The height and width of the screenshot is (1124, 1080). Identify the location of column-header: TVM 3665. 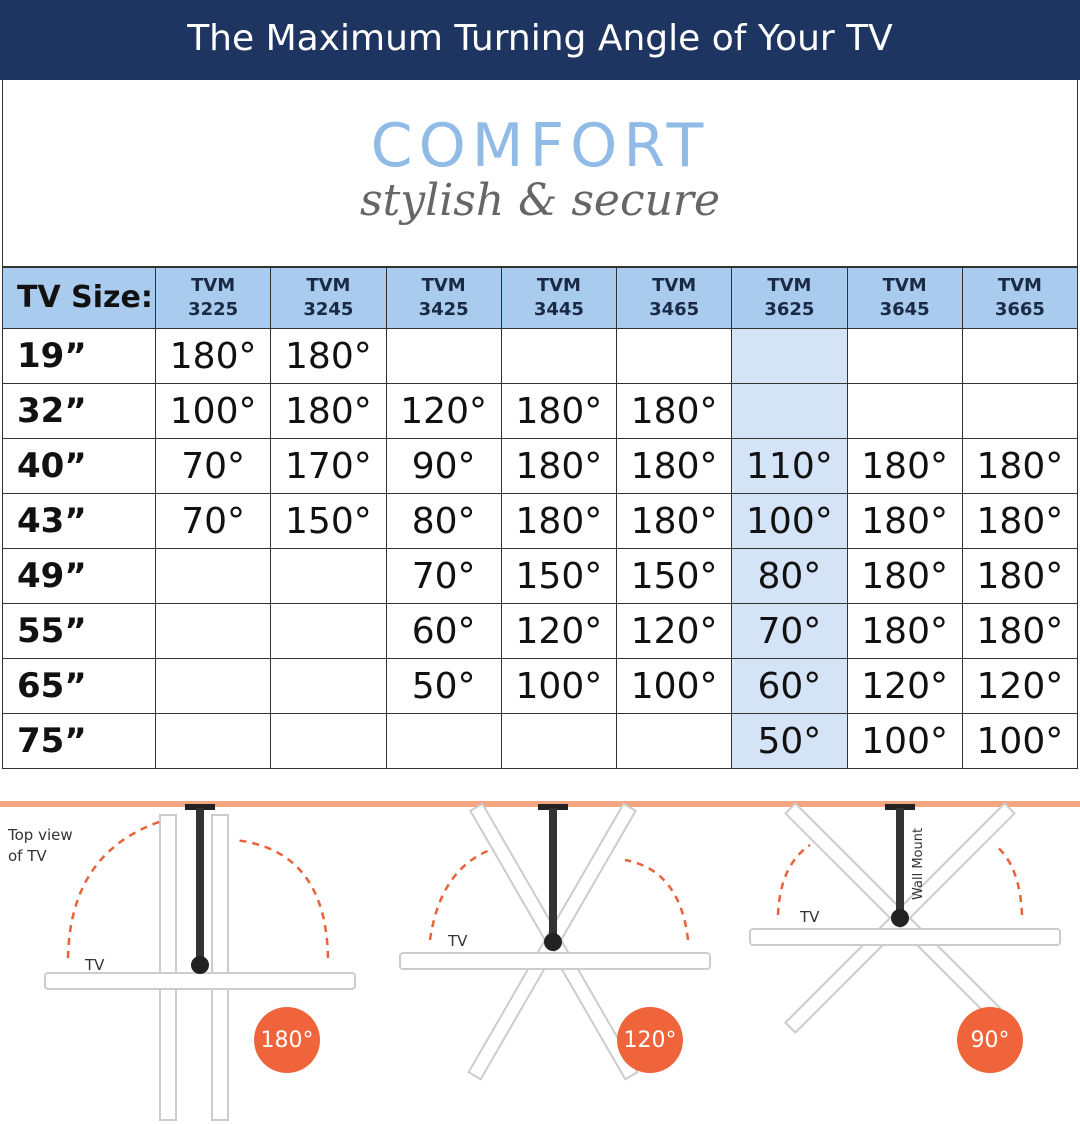
(1020, 298).